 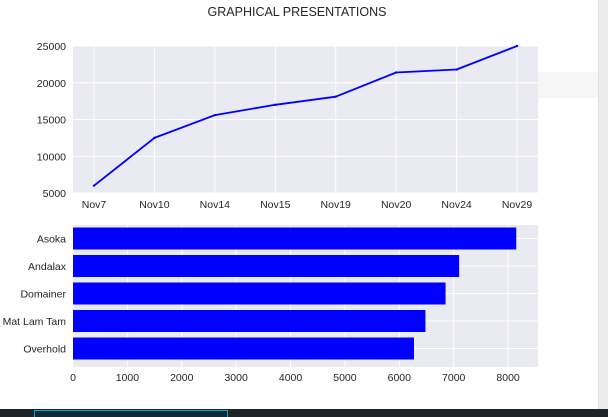 I want to click on category-label: Mat Lam Tam, so click(x=35, y=322).